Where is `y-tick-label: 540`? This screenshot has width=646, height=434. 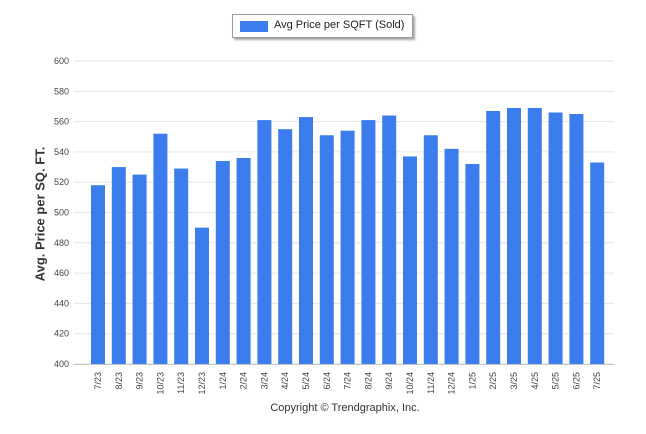 y-tick-label: 540 is located at coordinates (61, 152).